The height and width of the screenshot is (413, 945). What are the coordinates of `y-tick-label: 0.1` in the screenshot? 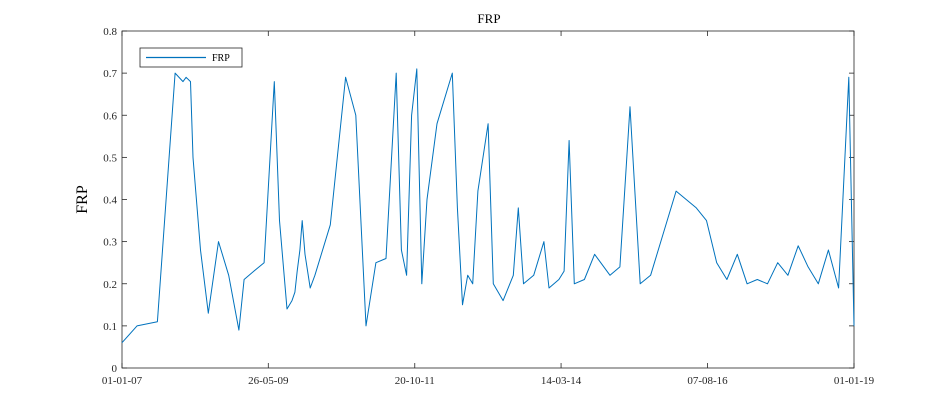 It's located at (110, 327).